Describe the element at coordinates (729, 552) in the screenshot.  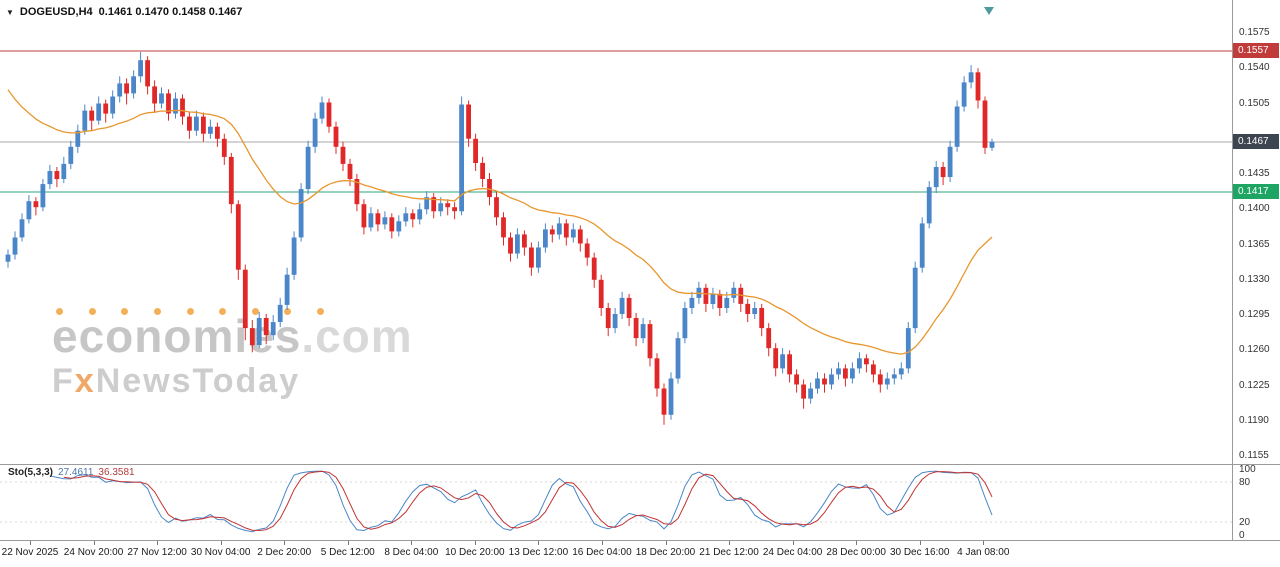
I see `time-axis-label: 21 Dec 12:00` at that location.